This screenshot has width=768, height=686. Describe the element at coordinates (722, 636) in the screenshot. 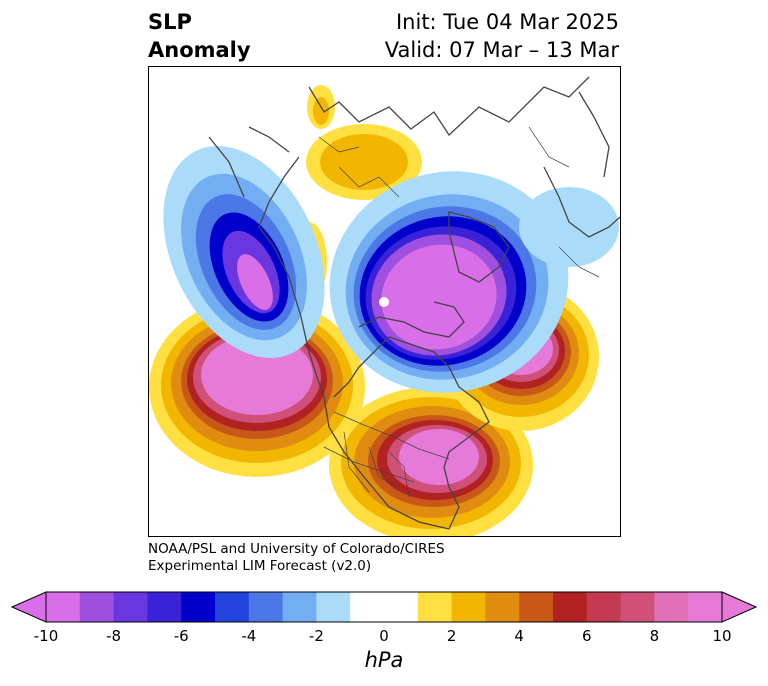

I see `colorbar-tick-label: 10` at that location.